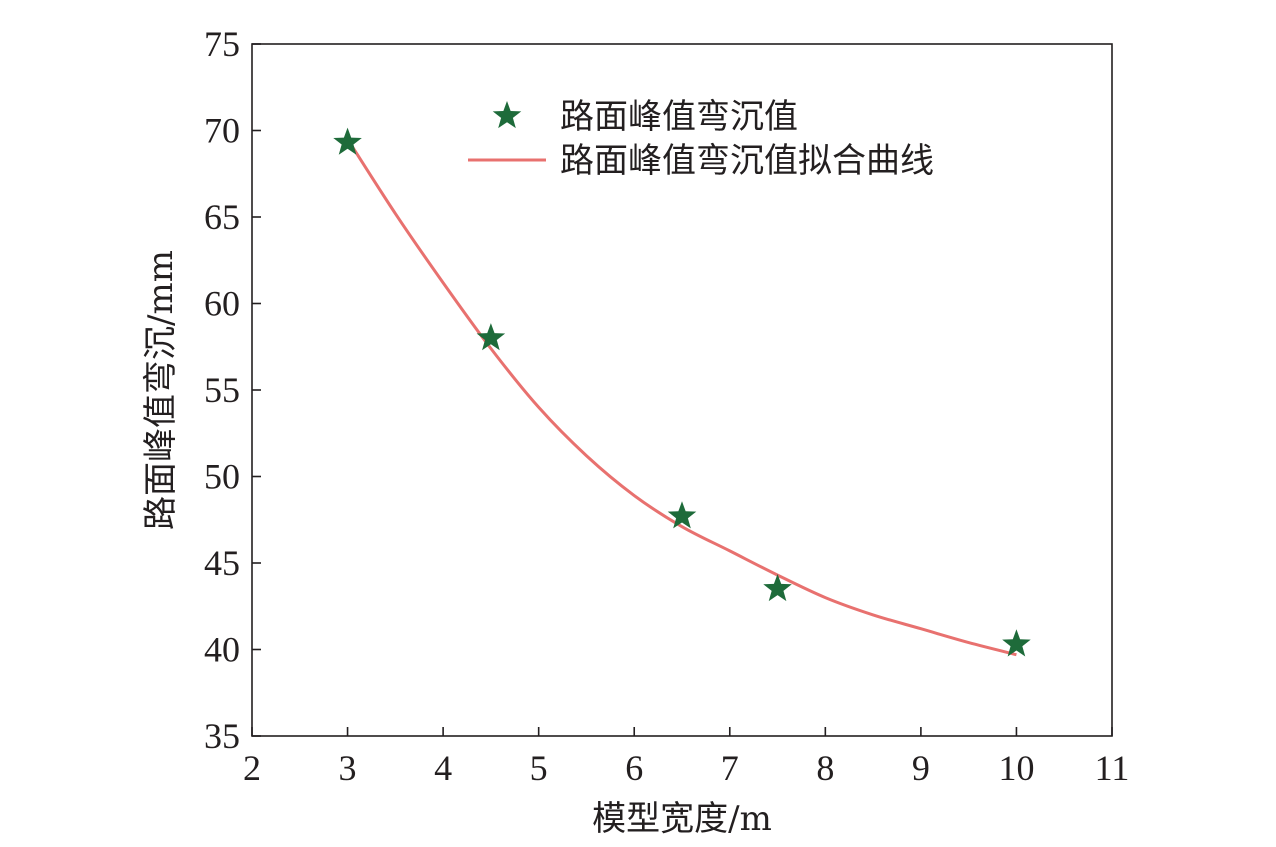 The width and height of the screenshot is (1276, 847). I want to click on x-axis-title: 模型宽度/m, so click(682, 819).